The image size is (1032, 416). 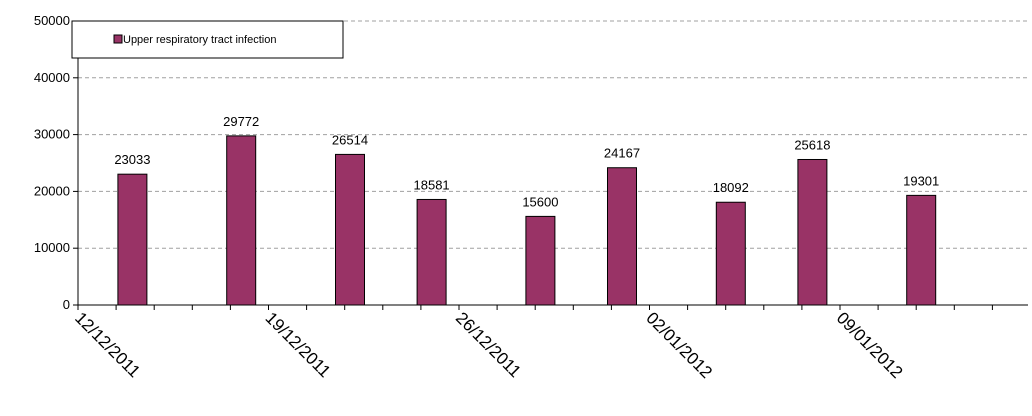 I want to click on x-tick-group: 12/12/2011, so click(x=107, y=344).